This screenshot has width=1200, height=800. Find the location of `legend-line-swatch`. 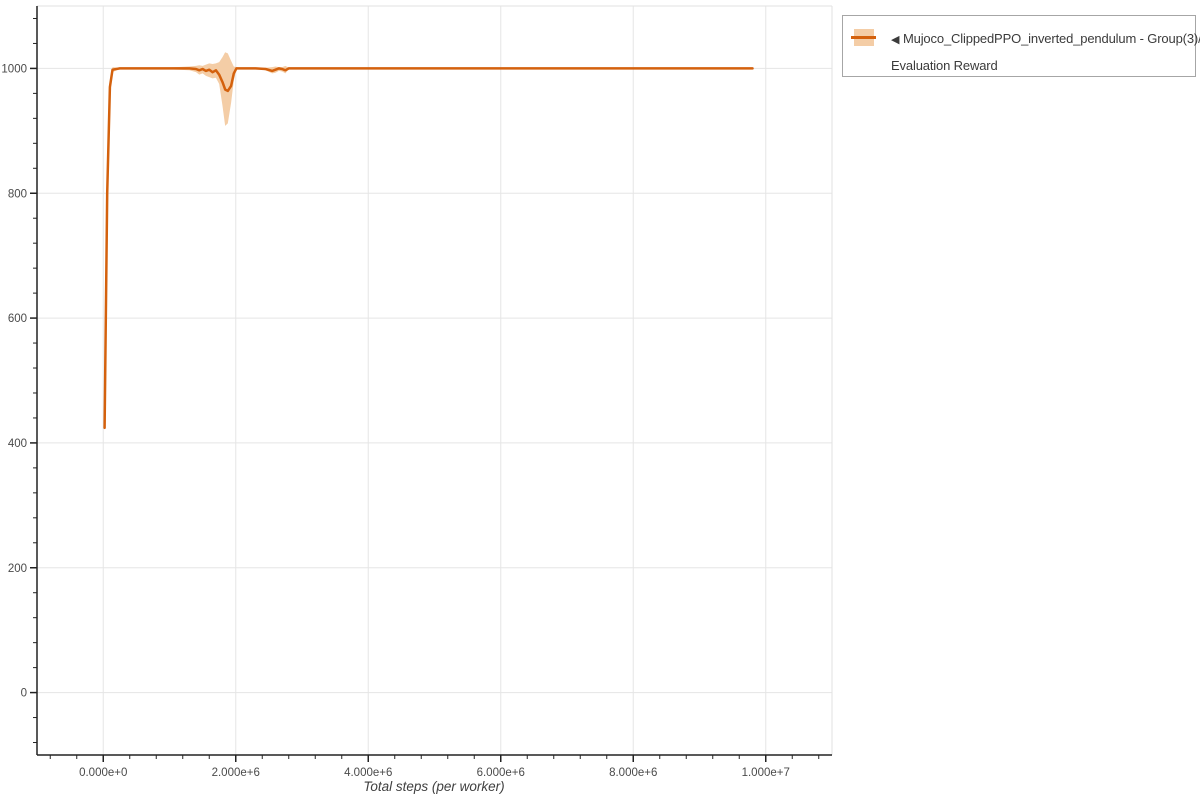

legend-line-swatch is located at coordinates (863, 37).